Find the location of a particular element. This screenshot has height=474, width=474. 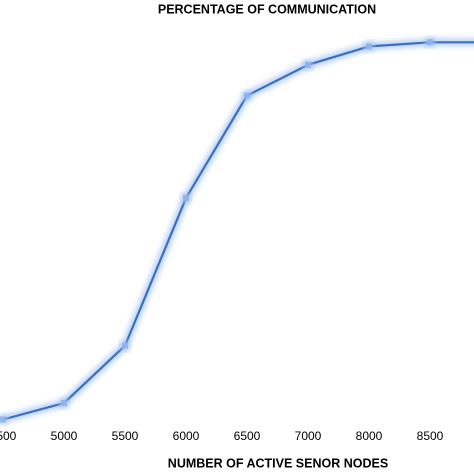

x-tick-label: 5000 is located at coordinates (64, 436).